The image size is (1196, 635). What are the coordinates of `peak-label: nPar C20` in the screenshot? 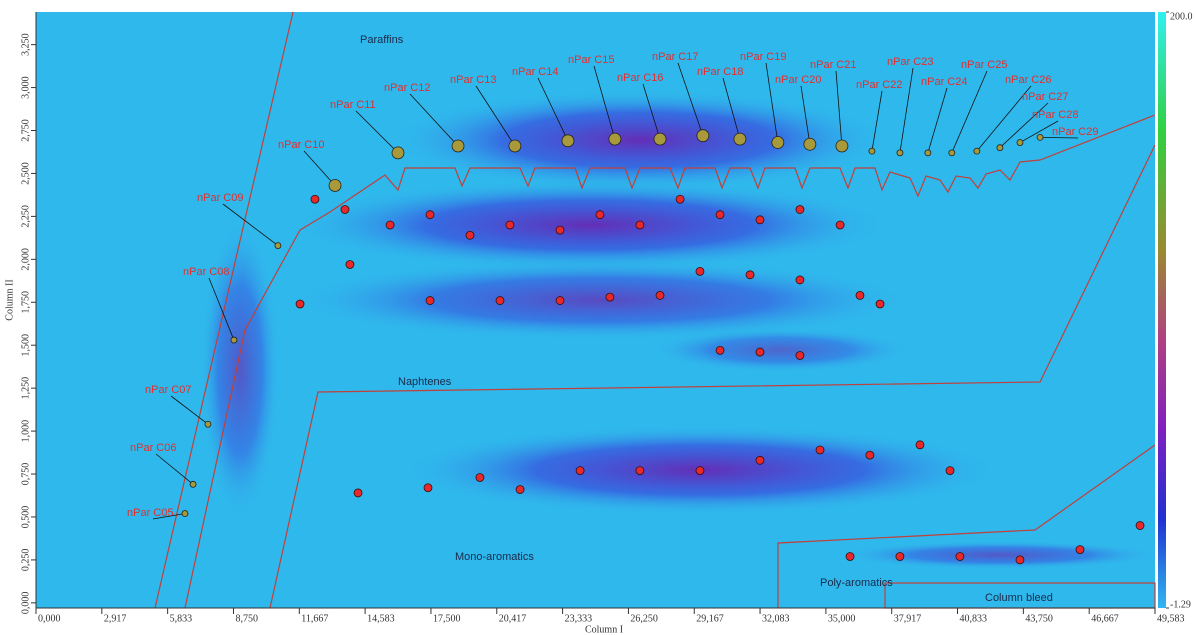 It's located at (798, 80).